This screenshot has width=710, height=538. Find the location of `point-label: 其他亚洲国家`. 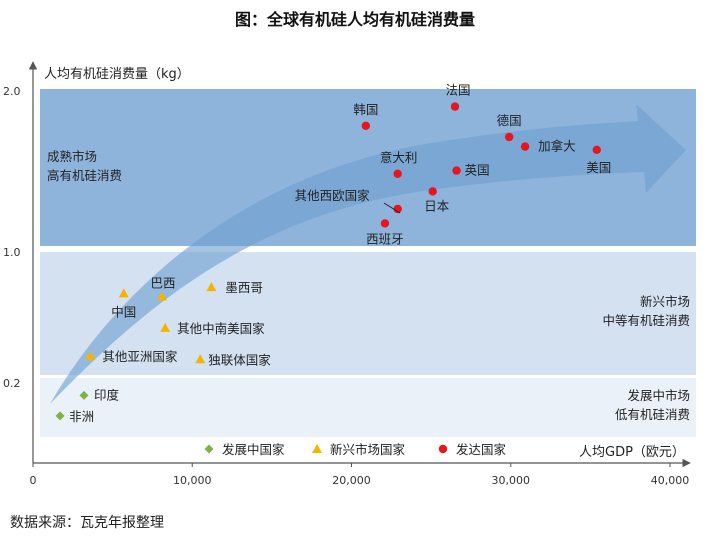

point-label: 其他亚洲国家 is located at coordinates (140, 356).